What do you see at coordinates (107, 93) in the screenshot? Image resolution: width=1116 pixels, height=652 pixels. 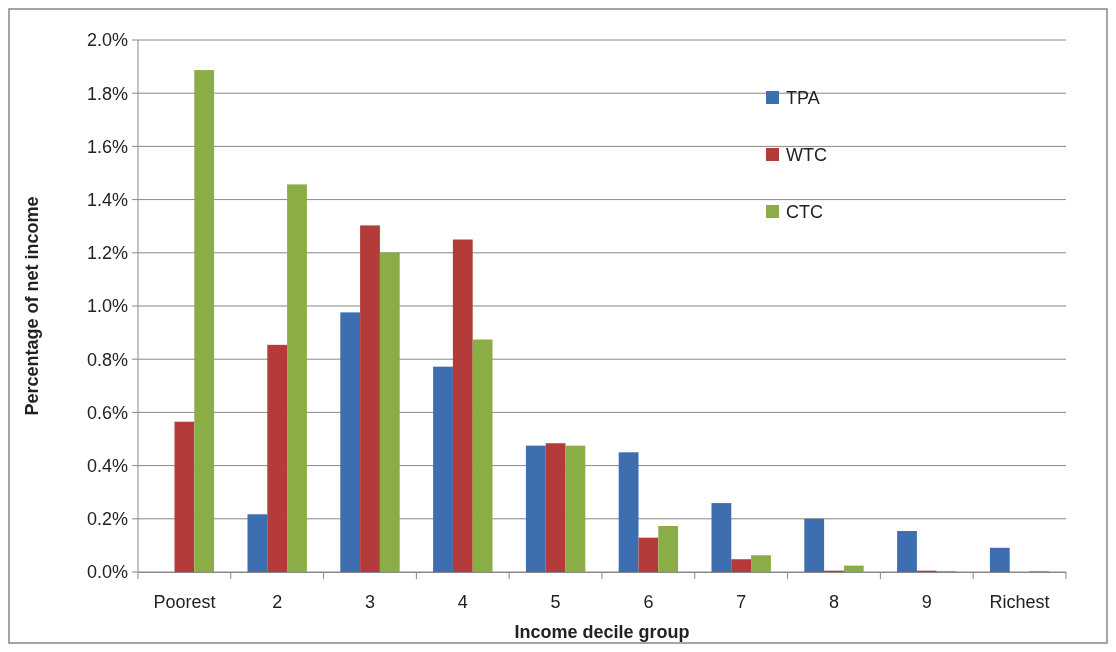 I see `y-tick-label: 1.8%` at bounding box center [107, 93].